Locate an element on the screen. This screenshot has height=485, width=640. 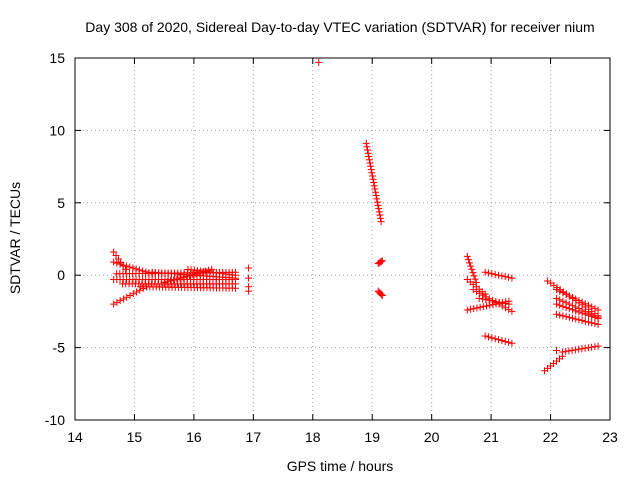
x-tick-label: 16 is located at coordinates (194, 437).